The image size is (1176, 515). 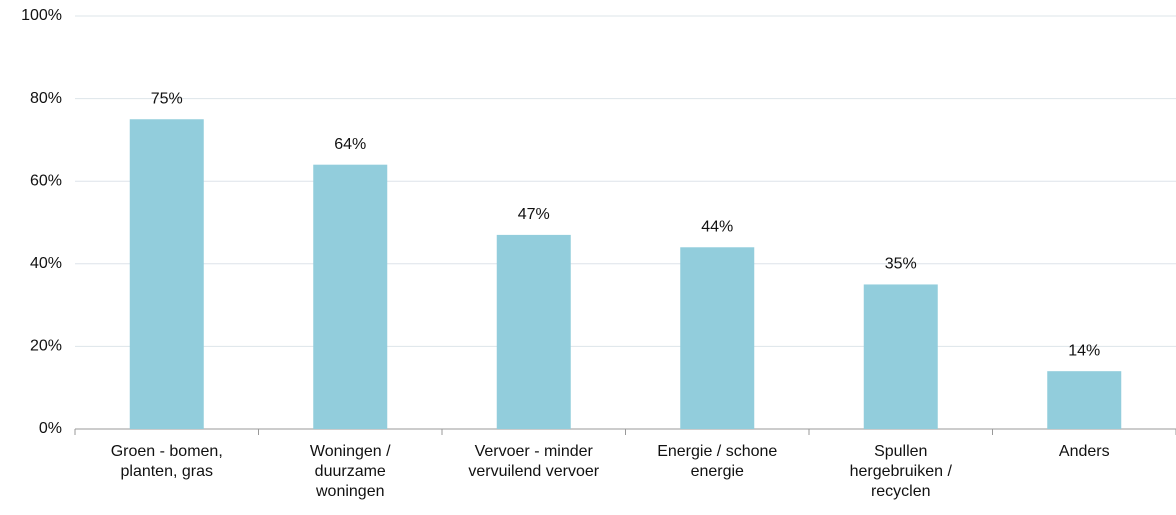 I want to click on x-tick-label: Vervoer - minder vervuilend vervoer, so click(x=534, y=461).